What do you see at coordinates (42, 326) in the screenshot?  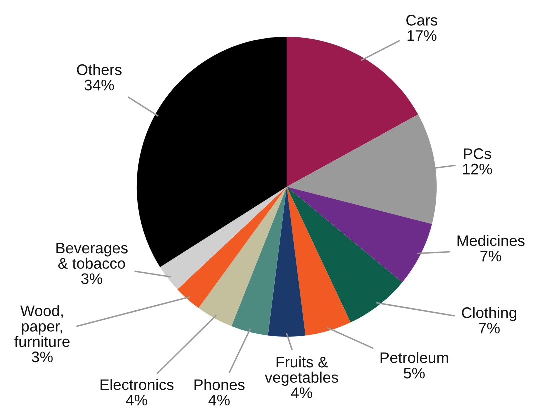 I see `slice-label: Wood, paper, furniture` at bounding box center [42, 326].